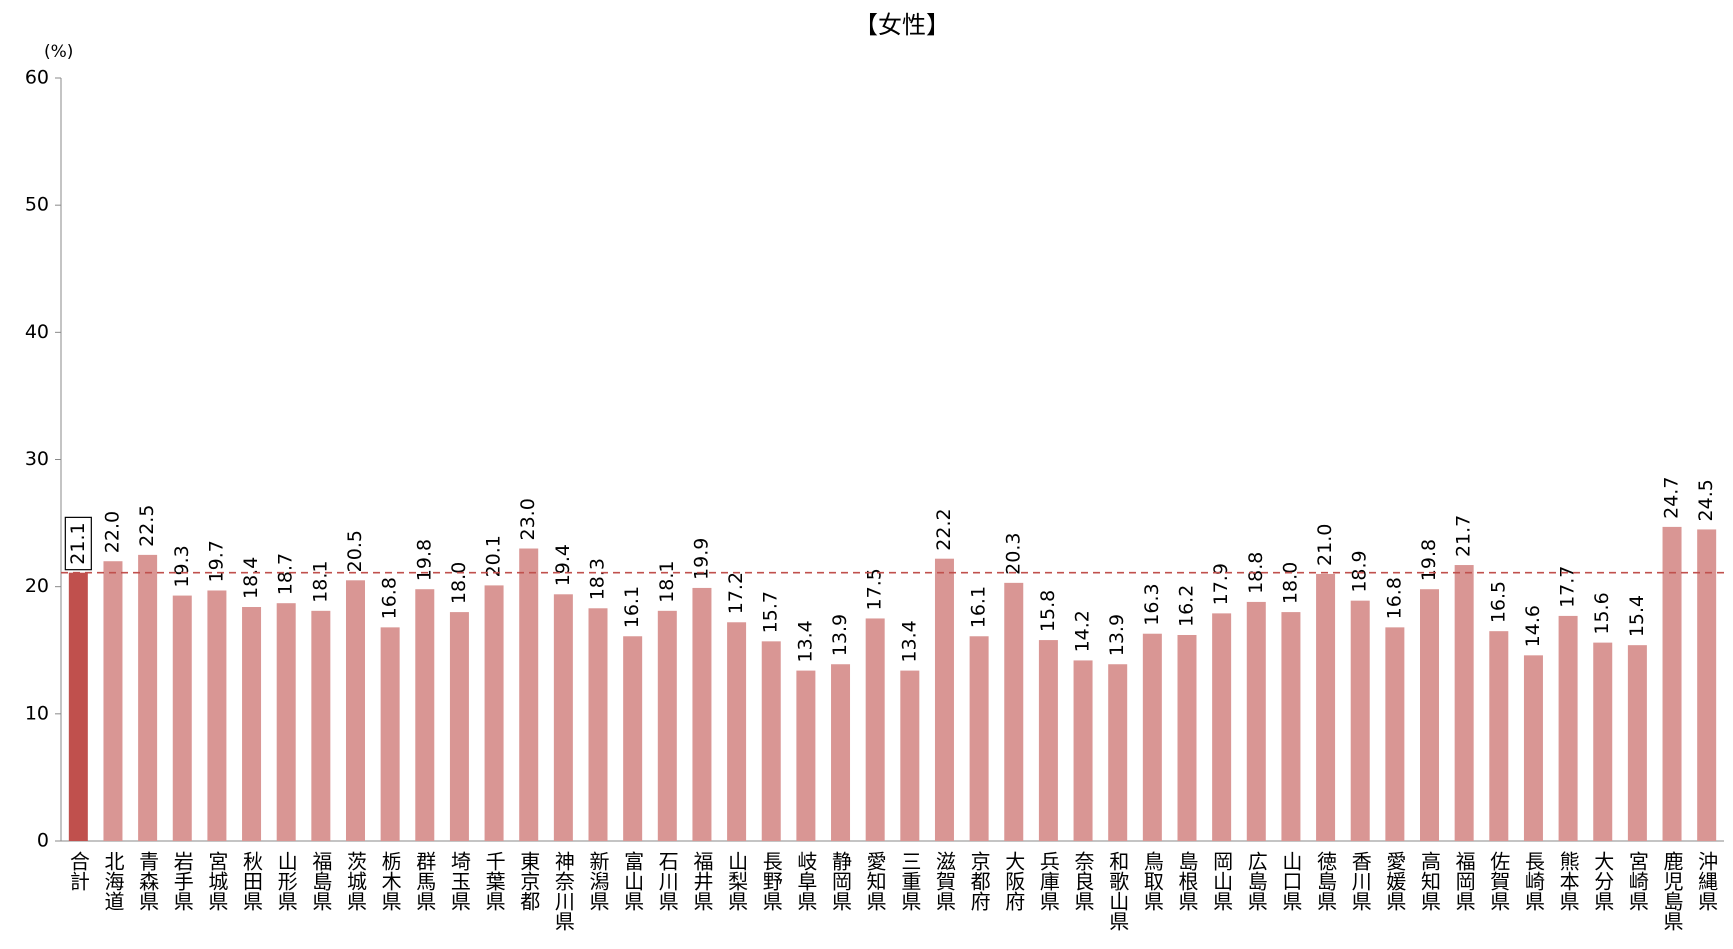 The height and width of the screenshot is (949, 1733). What do you see at coordinates (875, 881) in the screenshot?
I see `x-tick-label: 愛知県` at bounding box center [875, 881].